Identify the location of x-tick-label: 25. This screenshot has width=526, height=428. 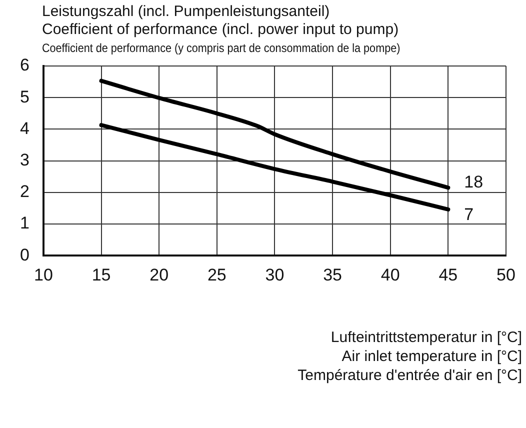
(216, 274).